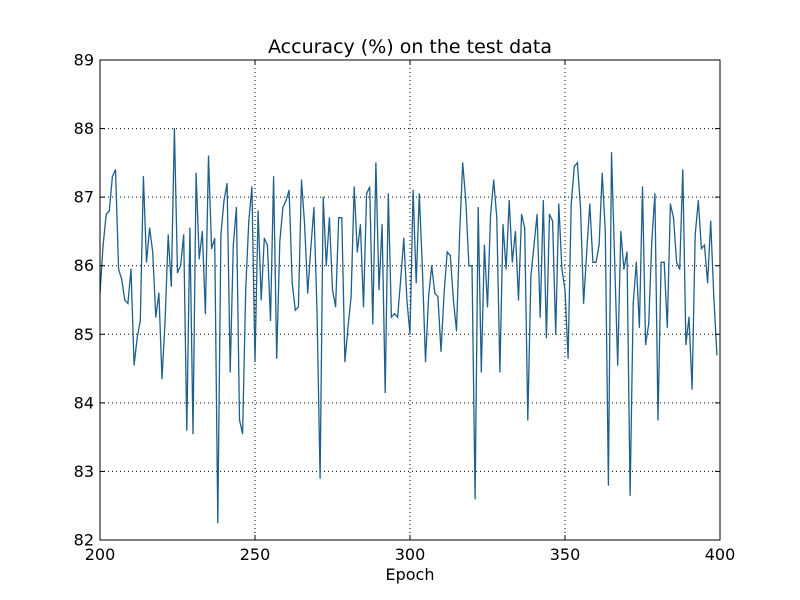 The width and height of the screenshot is (800, 600). What do you see at coordinates (84, 128) in the screenshot?
I see `y-tick-label: 88` at bounding box center [84, 128].